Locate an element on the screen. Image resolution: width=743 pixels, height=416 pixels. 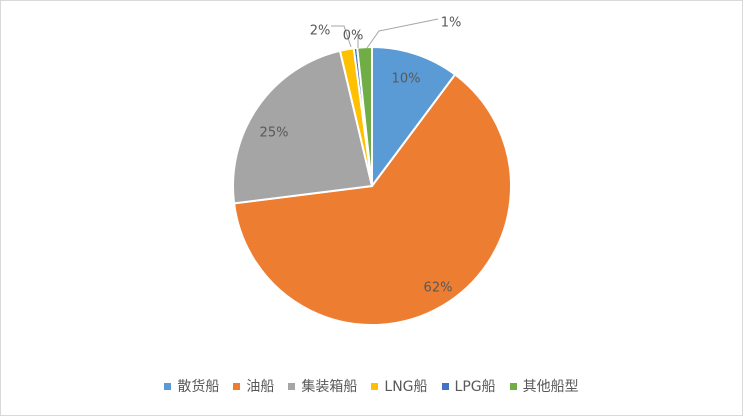
legend-item-3: 集装箱船 is located at coordinates (322, 386).